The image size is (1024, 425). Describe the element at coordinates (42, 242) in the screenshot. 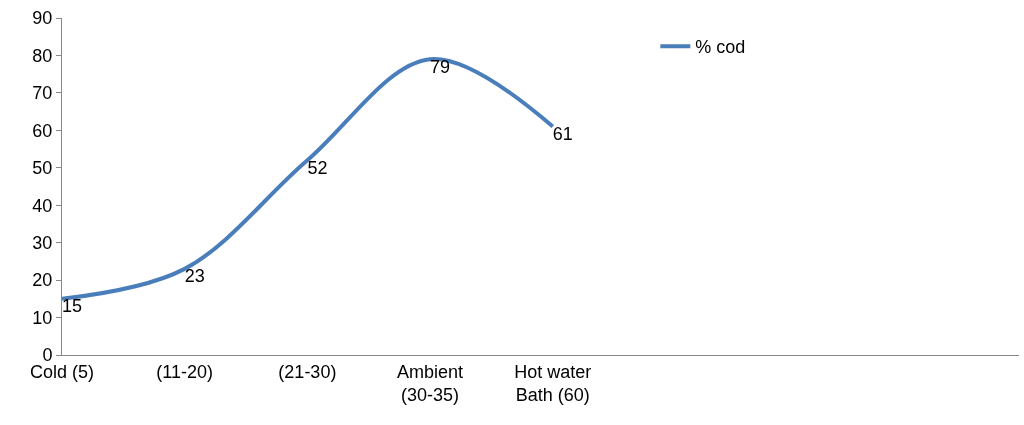

I see `y-tick-label: 30` at that location.